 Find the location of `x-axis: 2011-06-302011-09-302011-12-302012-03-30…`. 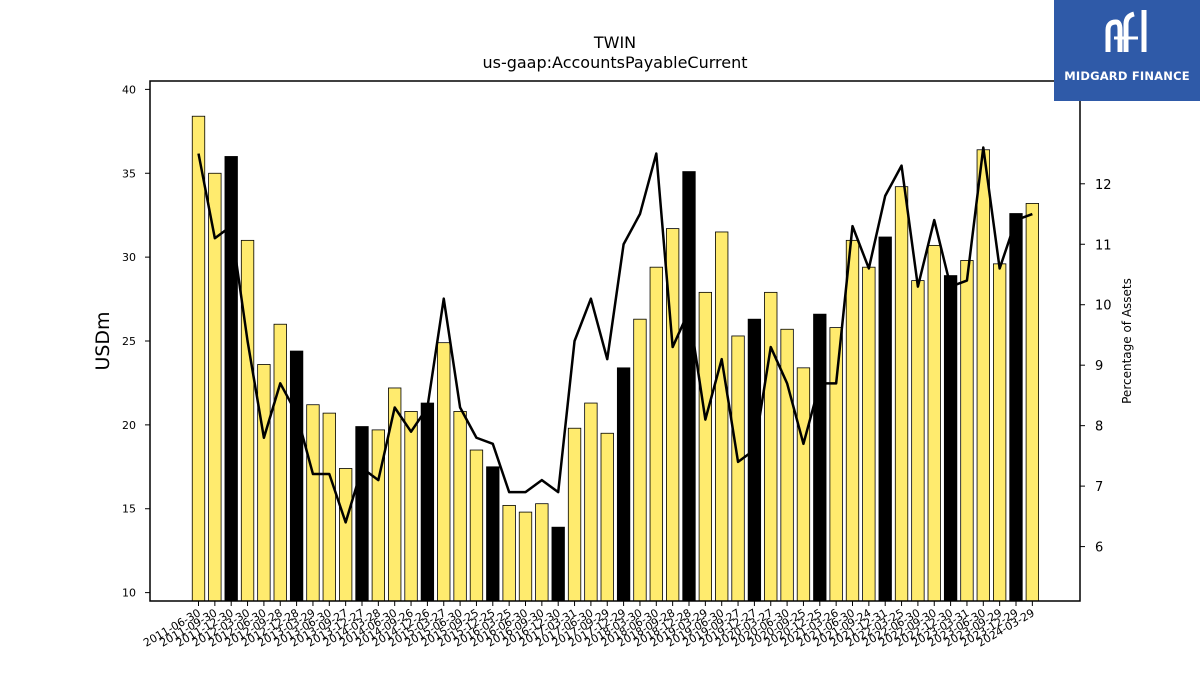

x-axis: 2011-06-302011-09-302011-12-302012-03-30… is located at coordinates (589, 625).